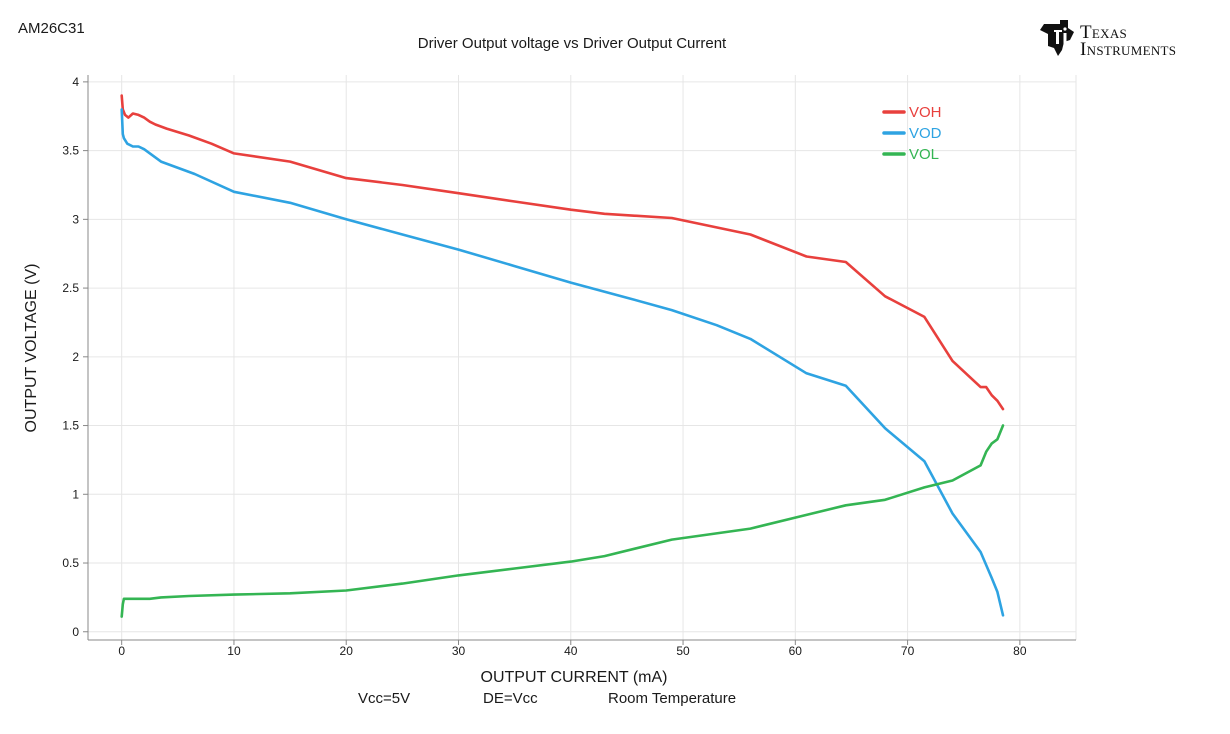 The height and width of the screenshot is (734, 1230). I want to click on y-tick-label: 0.5, so click(70, 563).